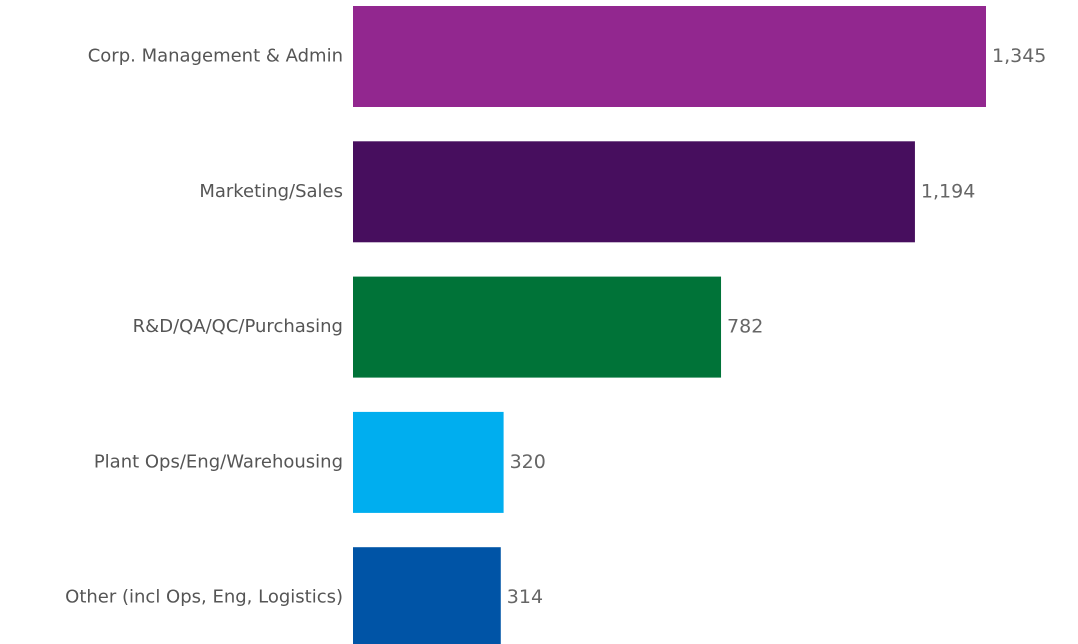 The image size is (1078, 644). What do you see at coordinates (215, 56) in the screenshot?
I see `category-label: Corp. Management & Admin` at bounding box center [215, 56].